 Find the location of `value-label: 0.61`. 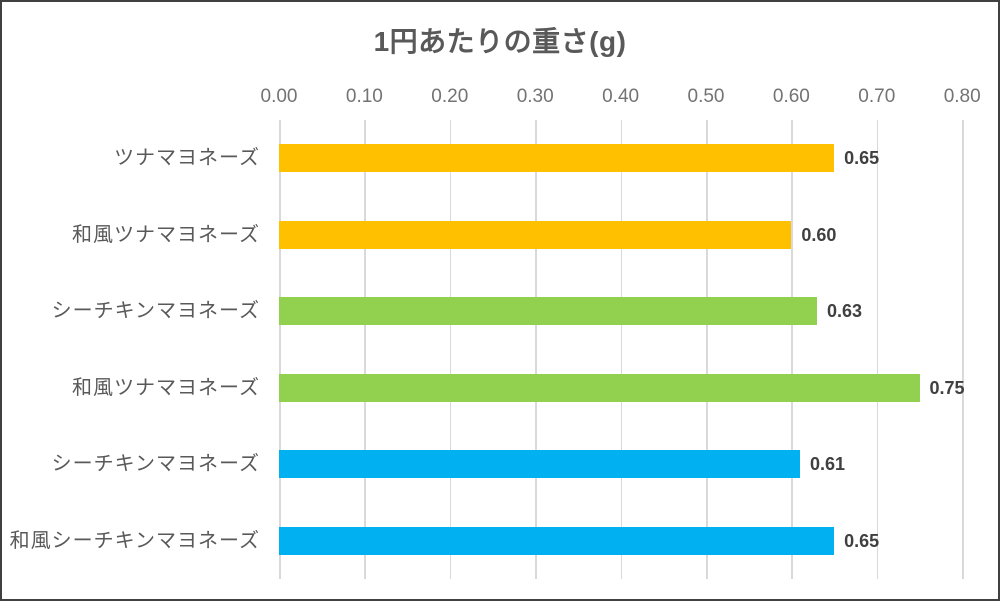

value-label: 0.61 is located at coordinates (827, 464).